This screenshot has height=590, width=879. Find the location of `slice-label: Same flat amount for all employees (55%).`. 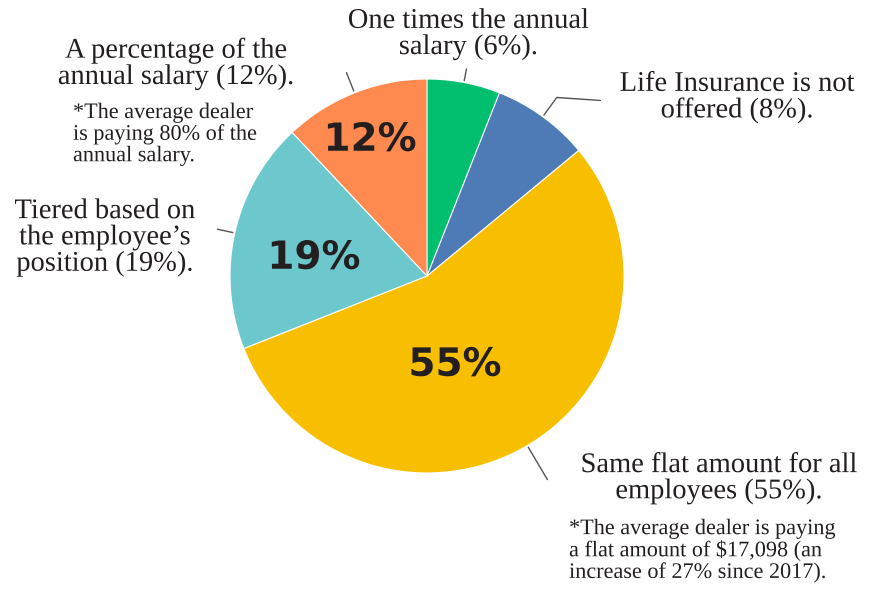

slice-label: Same flat amount for all employees (55%). is located at coordinates (719, 478).